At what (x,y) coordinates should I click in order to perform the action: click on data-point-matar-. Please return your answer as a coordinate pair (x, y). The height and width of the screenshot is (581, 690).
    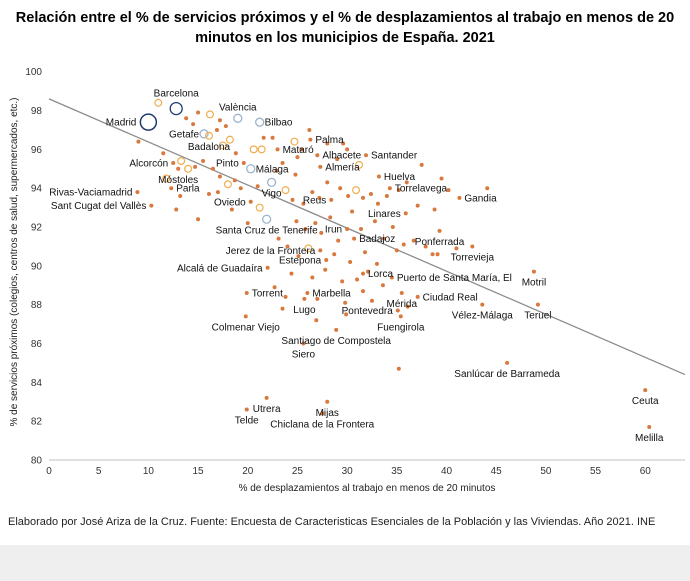
    Looking at the image, I should click on (277, 149).